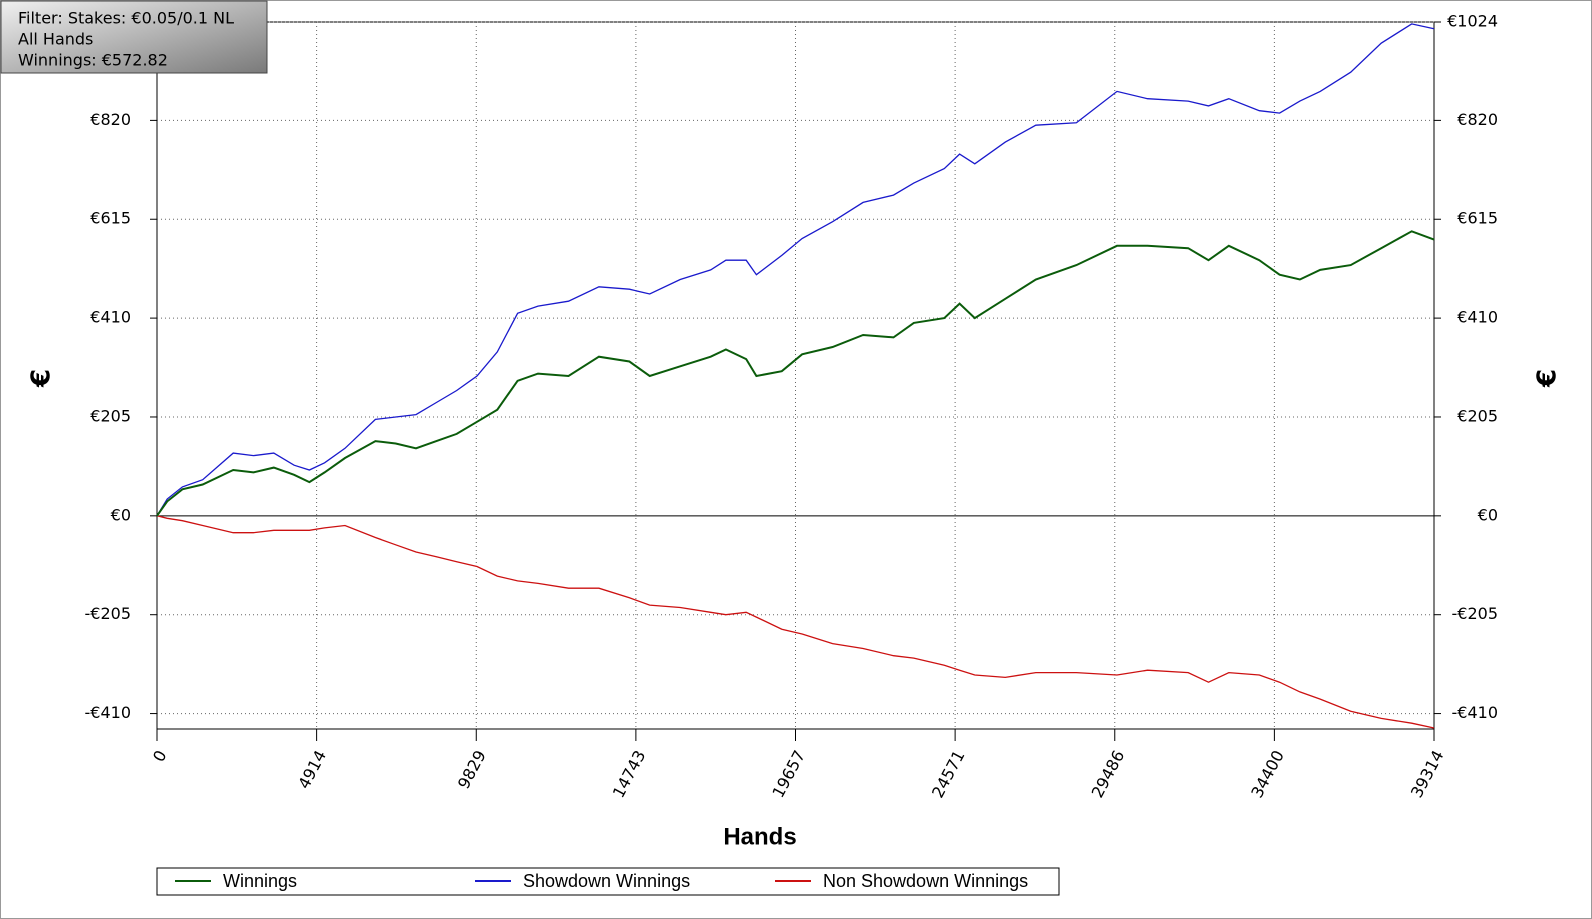 This screenshot has width=1592, height=919. Describe the element at coordinates (93, 60) in the screenshot. I see `info-line: Winnings: €572.82` at that location.